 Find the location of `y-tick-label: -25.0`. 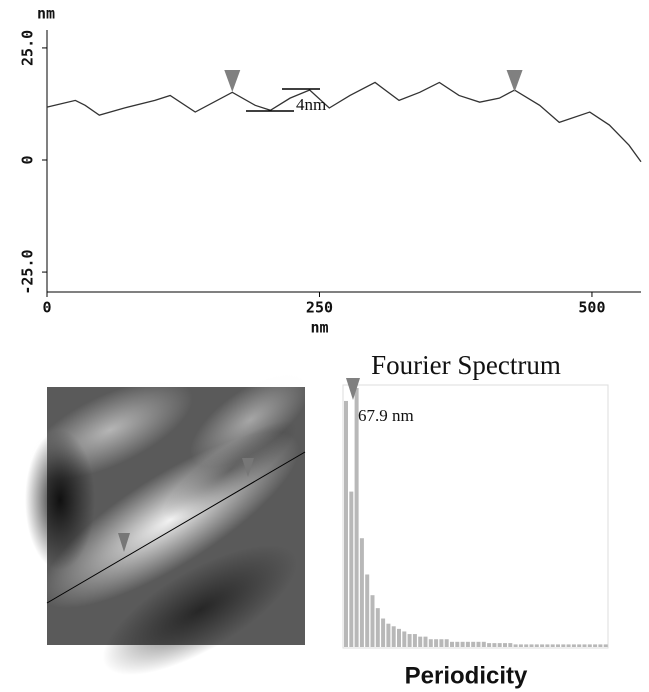

y-tick-label: -25.0 is located at coordinates (28, 271).